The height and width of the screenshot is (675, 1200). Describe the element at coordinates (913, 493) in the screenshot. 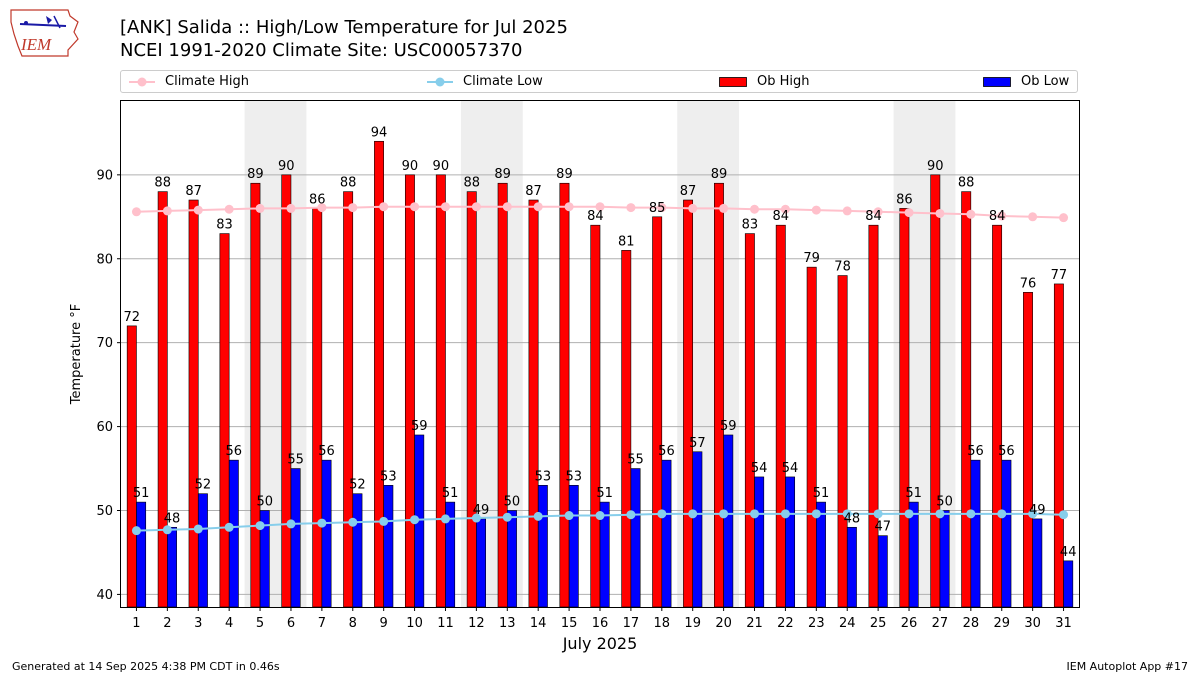

I see `ob-low-value-label: 51` at that location.